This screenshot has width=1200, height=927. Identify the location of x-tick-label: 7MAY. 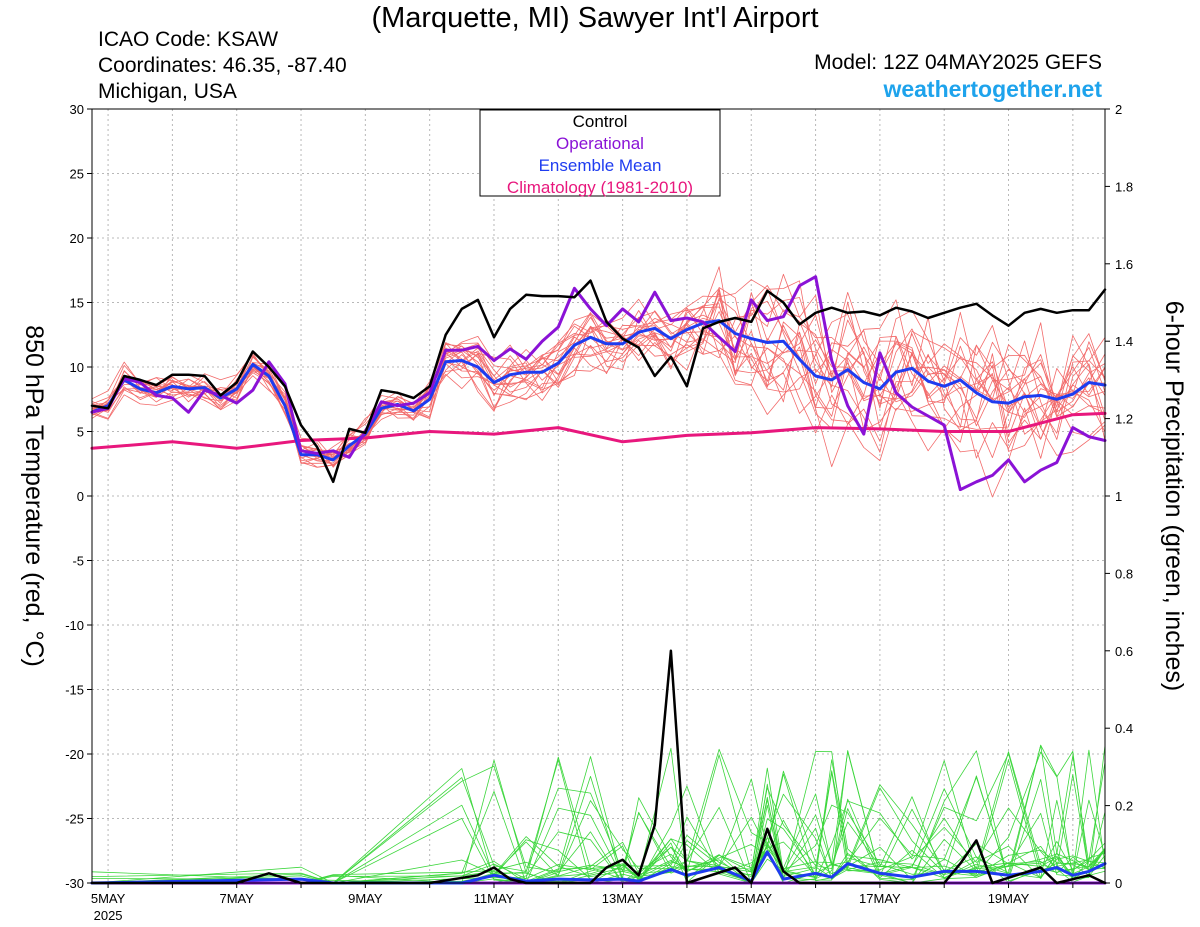
(236, 898).